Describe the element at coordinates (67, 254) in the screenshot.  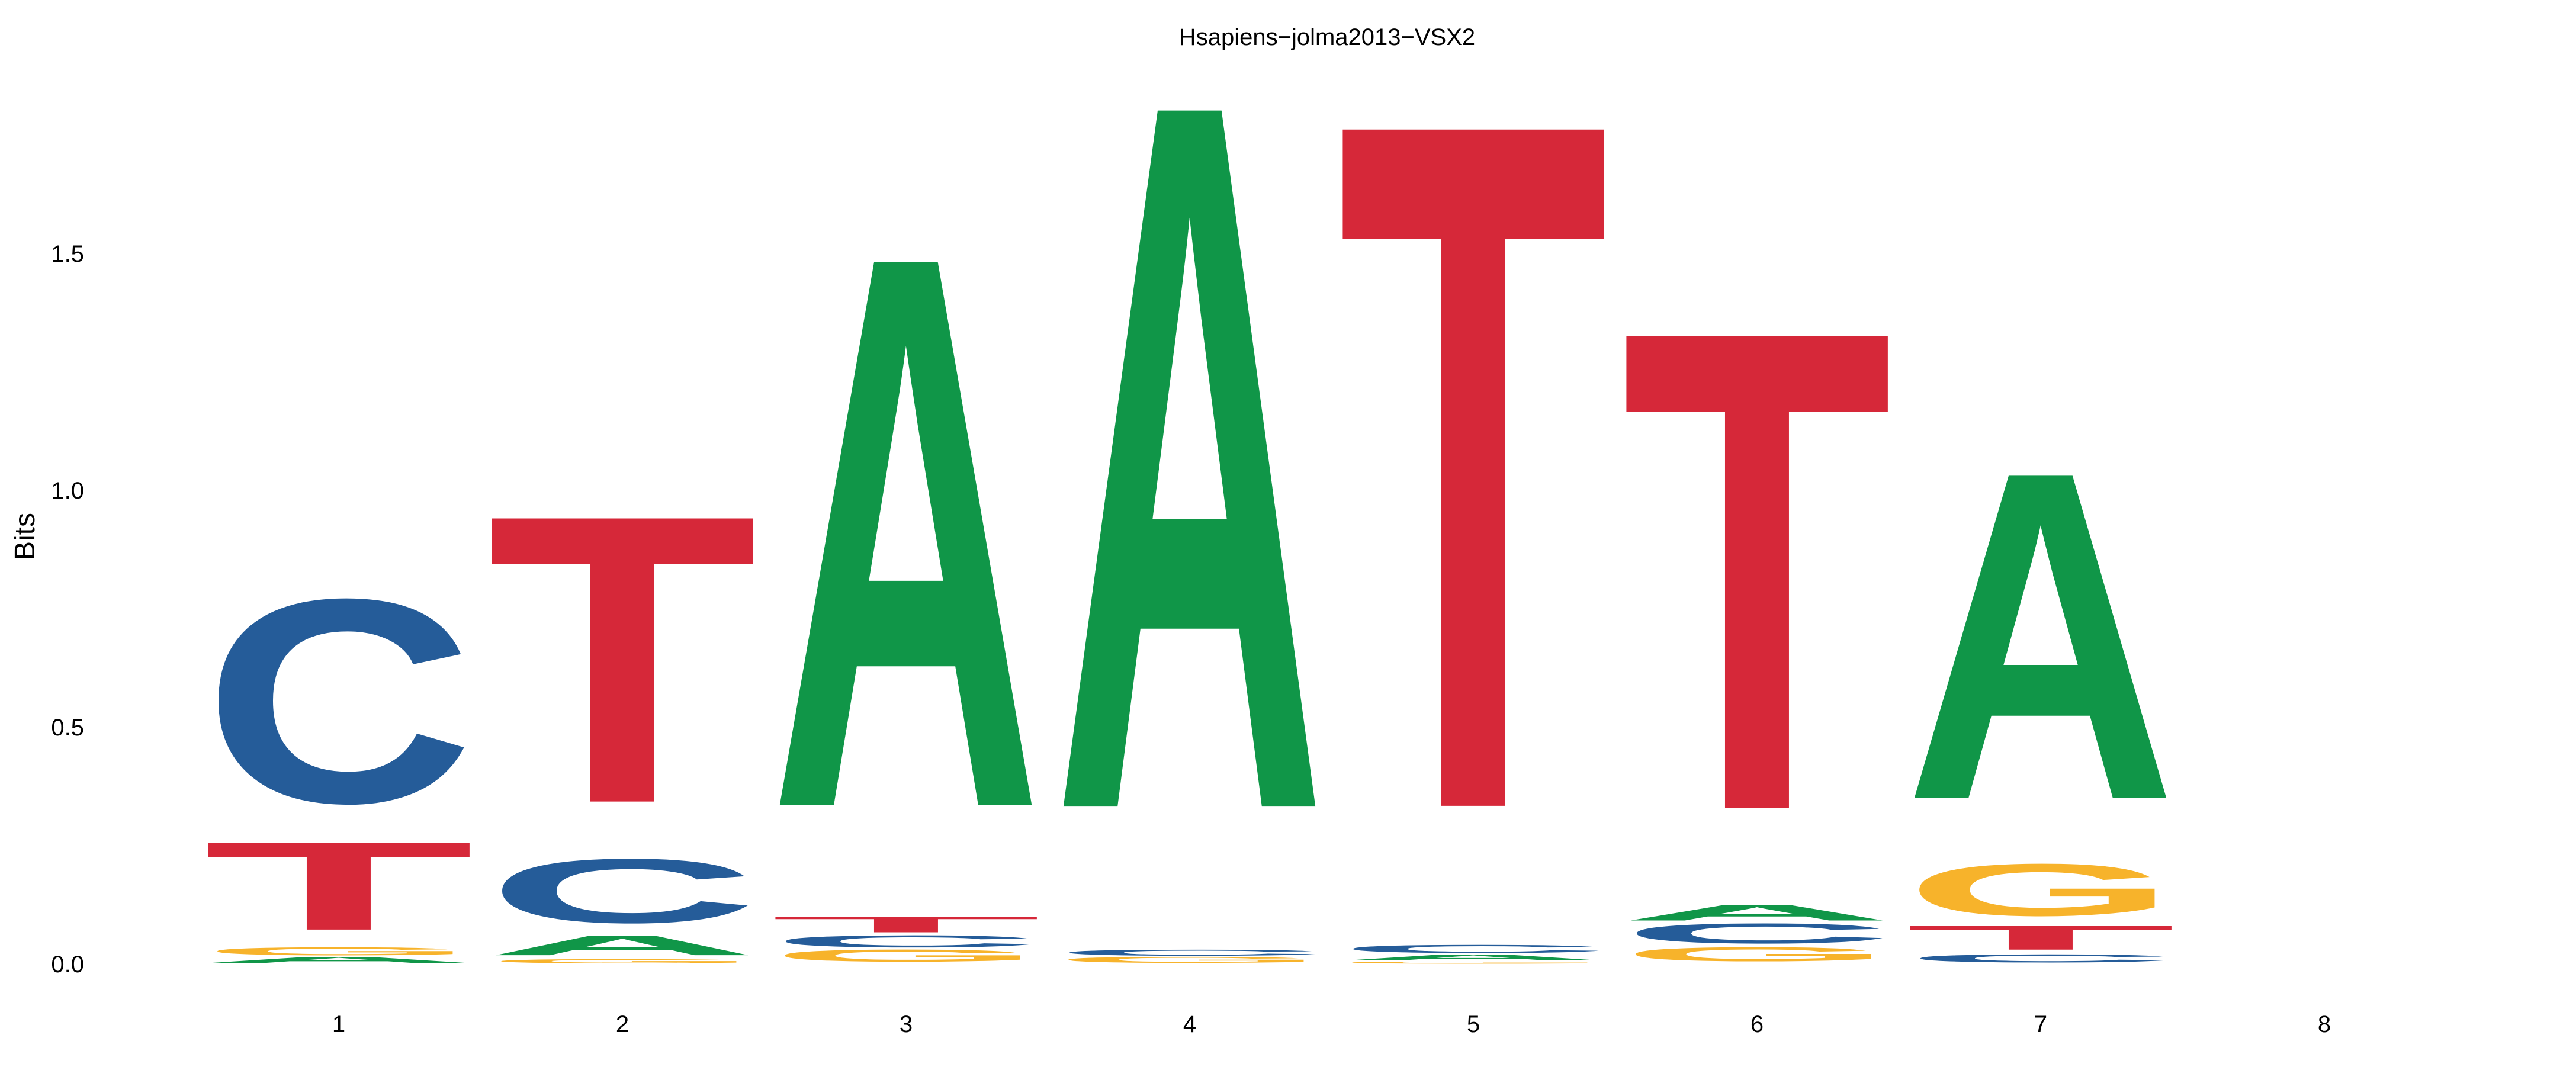
I see `y-tick-label: 1.5` at that location.